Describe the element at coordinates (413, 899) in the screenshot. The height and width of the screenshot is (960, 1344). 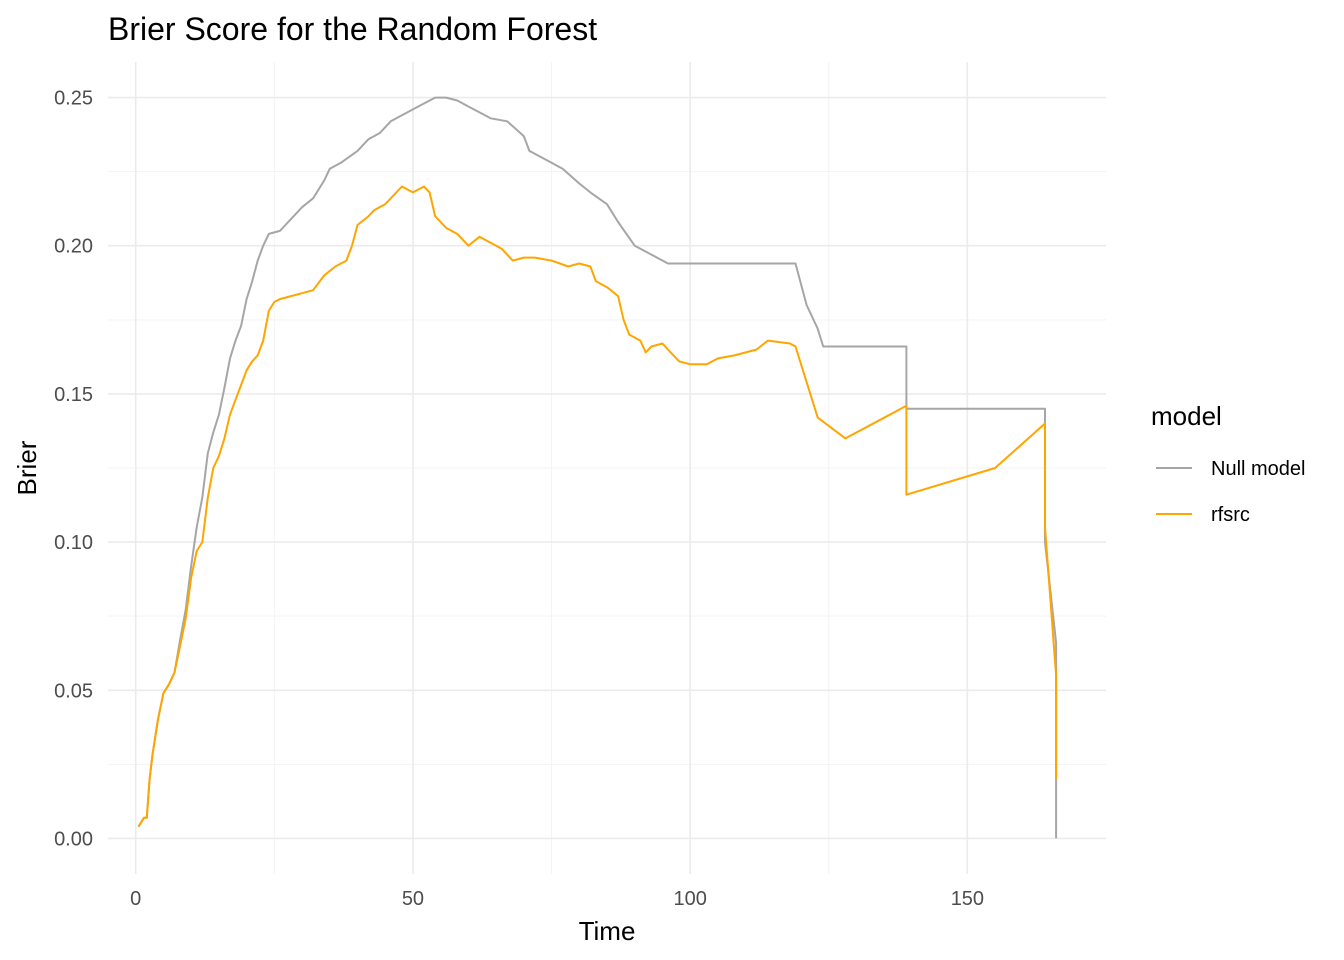
I see `x-tick-label: 50` at that location.